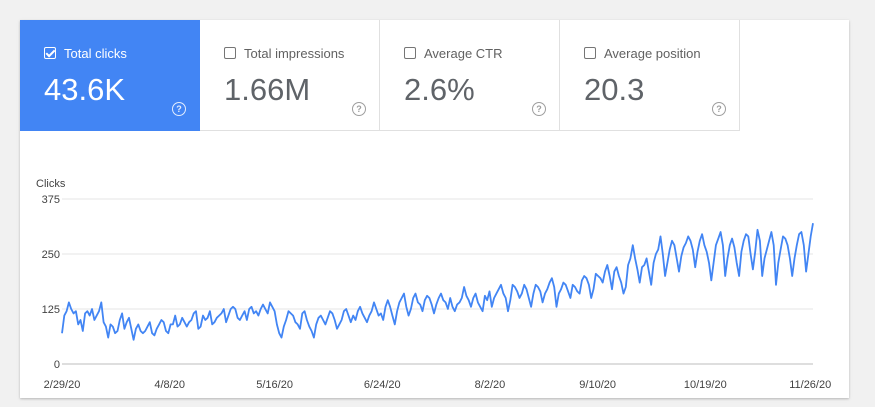 The height and width of the screenshot is (407, 875). I want to click on metric-total-impressions: Total impressions 1.66M ?, so click(290, 75).